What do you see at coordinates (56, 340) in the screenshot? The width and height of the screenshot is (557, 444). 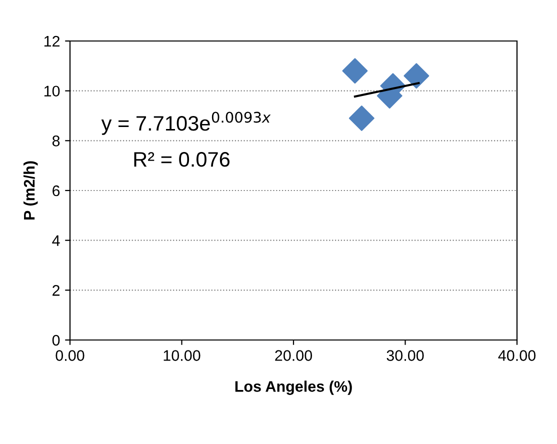 I see `y-tick-label: 0` at bounding box center [56, 340].